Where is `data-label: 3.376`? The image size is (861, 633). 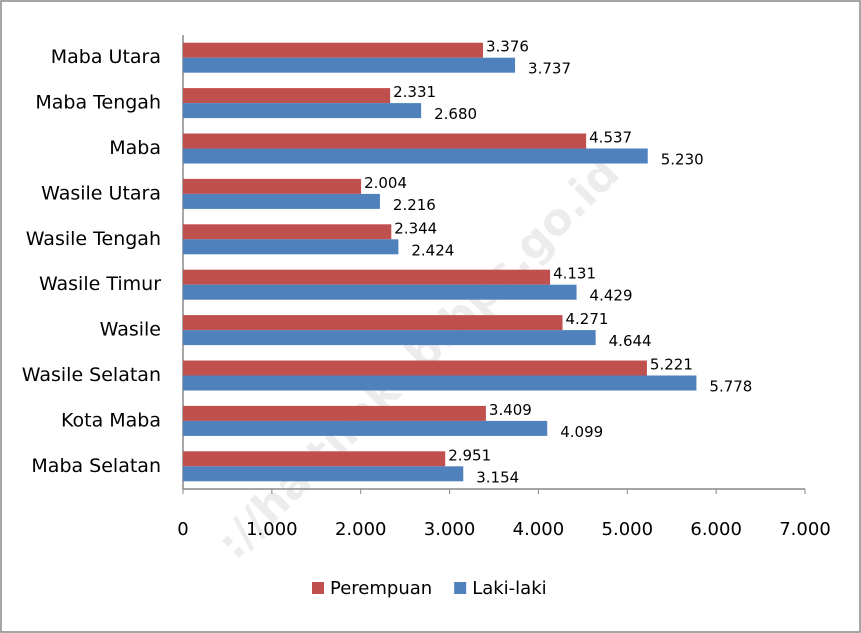 data-label: 3.376 is located at coordinates (507, 47).